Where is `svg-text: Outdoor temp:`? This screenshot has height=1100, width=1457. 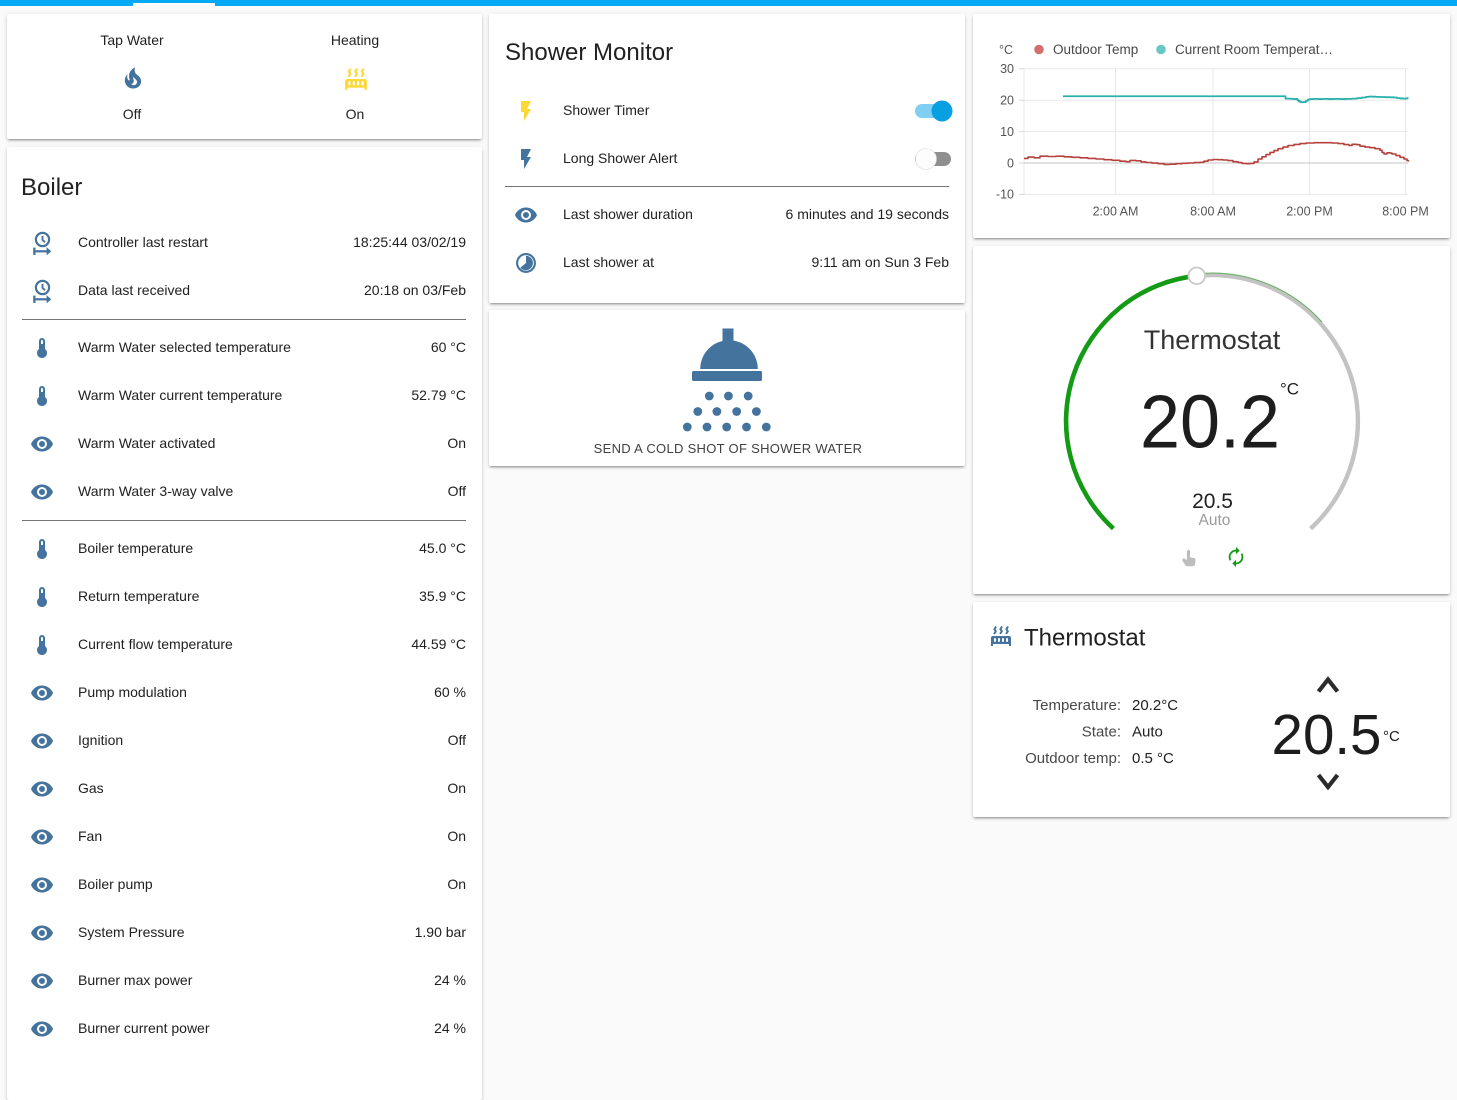
svg-text: Outdoor temp: is located at coordinates (1073, 758).